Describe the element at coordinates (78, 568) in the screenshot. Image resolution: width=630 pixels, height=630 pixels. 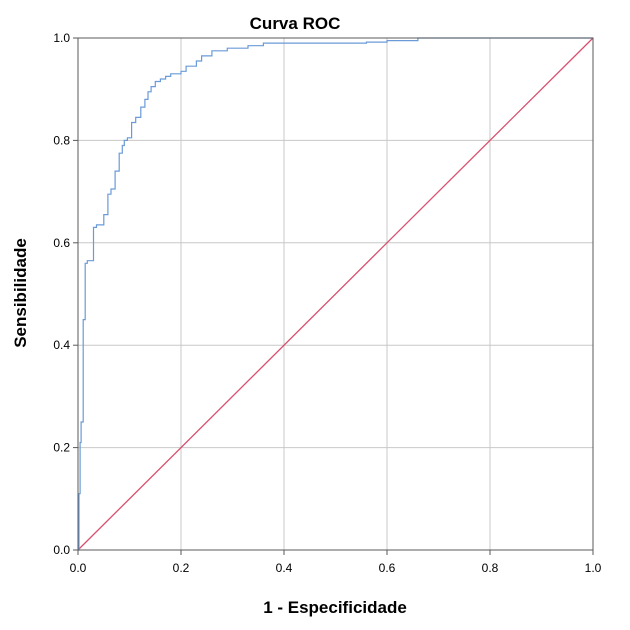
I see `x-tick-label: 0.0` at that location.